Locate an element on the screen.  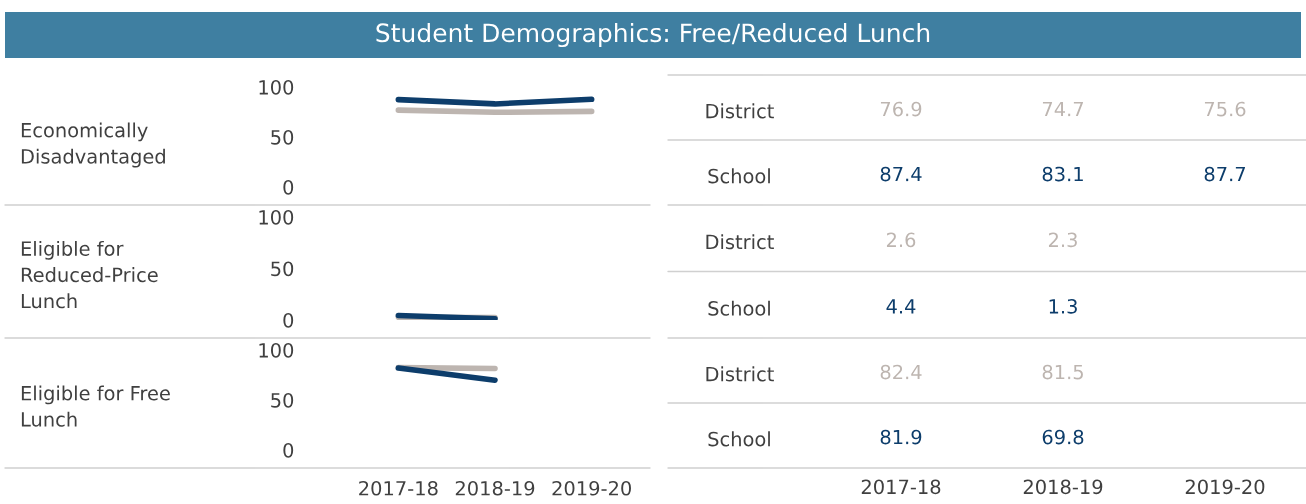
data-label: 74.7 is located at coordinates (1062, 109).